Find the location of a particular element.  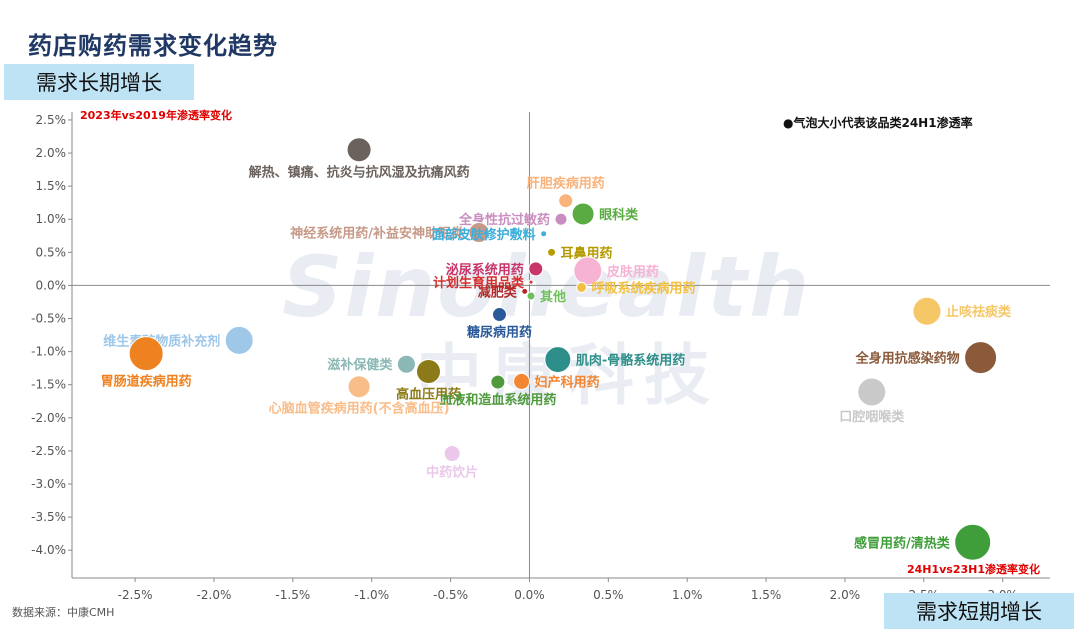

y-tick-label: -2.5% is located at coordinates (48, 451).